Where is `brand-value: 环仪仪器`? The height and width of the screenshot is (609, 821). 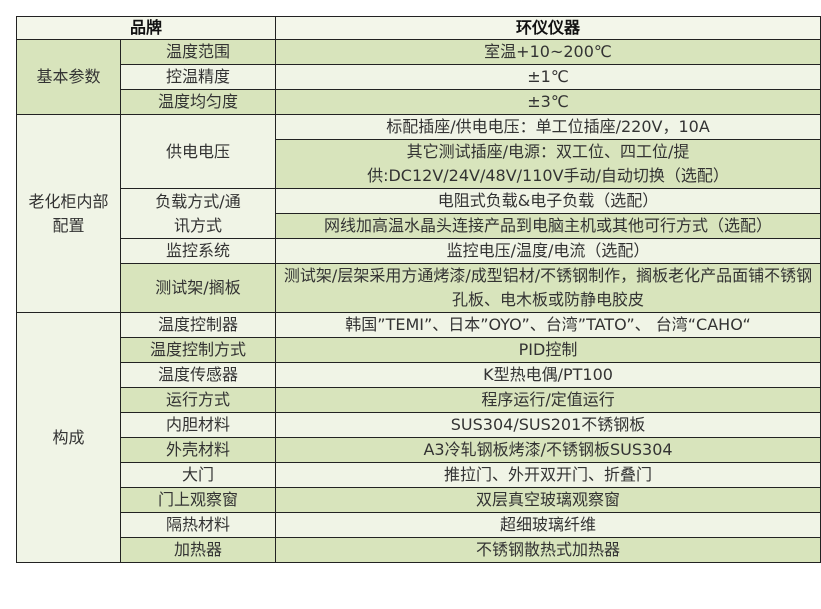 brand-value: 环仪仪器 is located at coordinates (548, 28).